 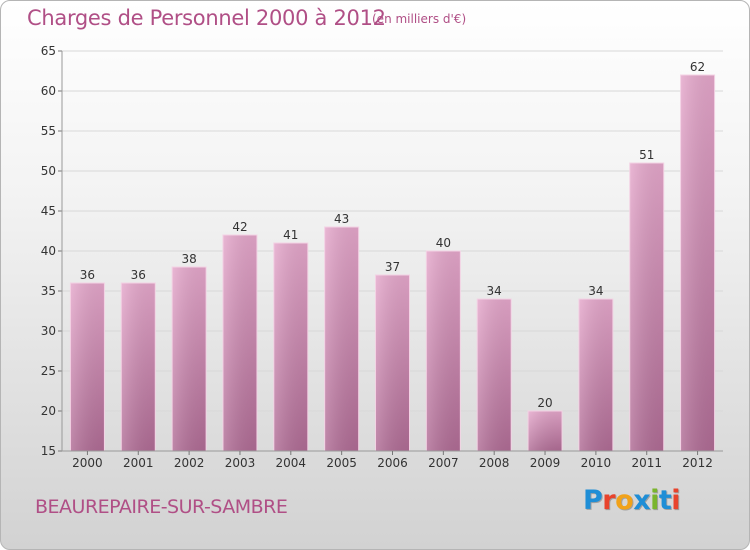 What do you see at coordinates (161, 507) in the screenshot?
I see `location-name: BEAUREPAIRE-SUR-SAMBRE` at bounding box center [161, 507].